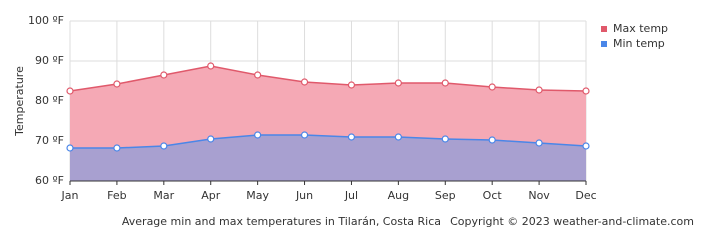 Image resolution: width=702 pixels, height=240 pixels. I want to click on x-tick-label: Dec, so click(585, 195).